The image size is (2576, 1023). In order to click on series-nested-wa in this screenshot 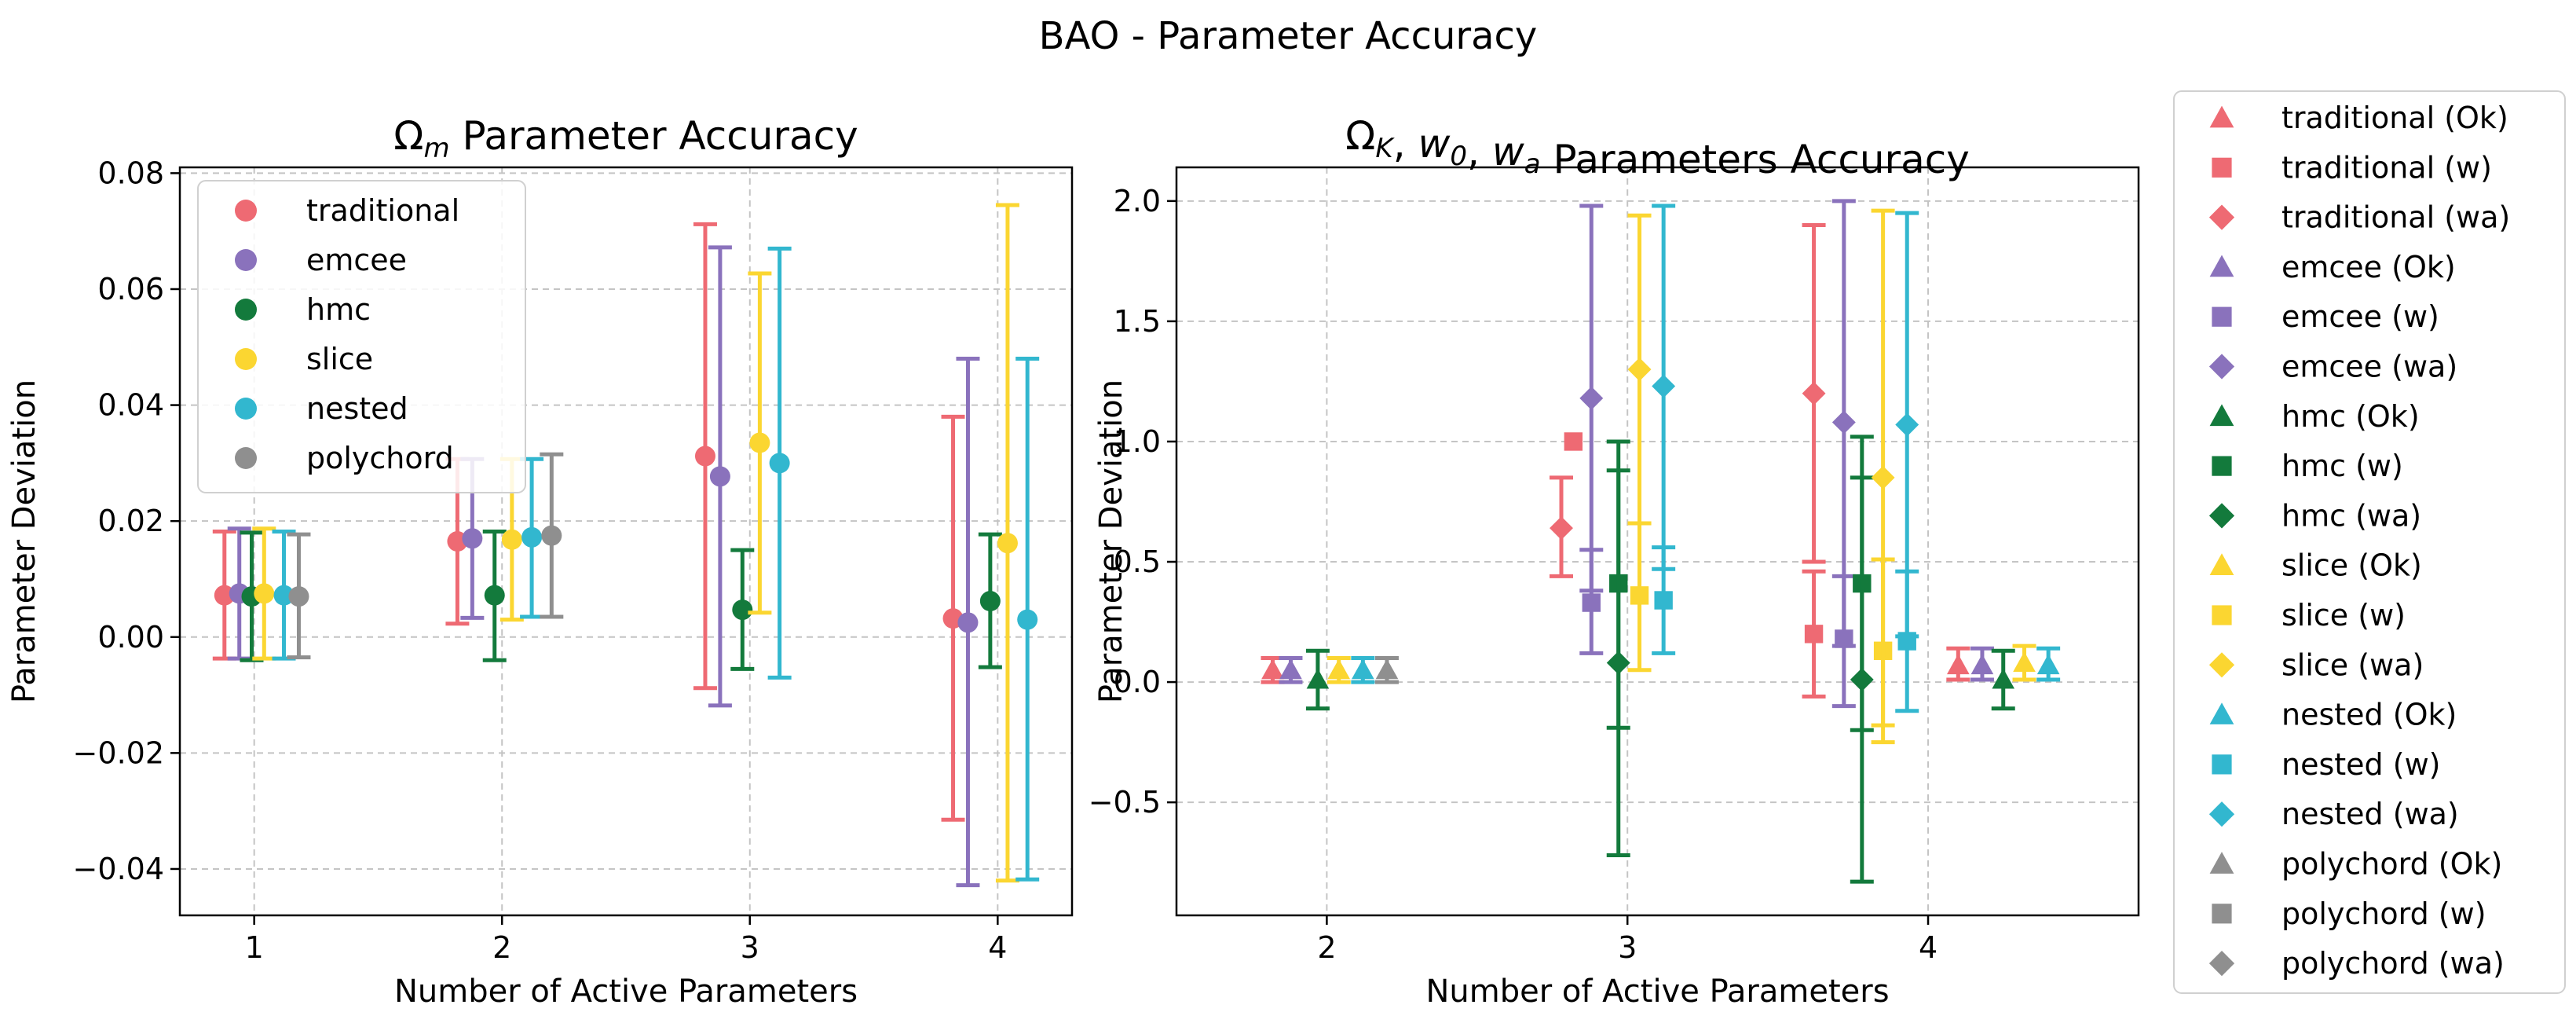, I will do `click(1786, 421)`.